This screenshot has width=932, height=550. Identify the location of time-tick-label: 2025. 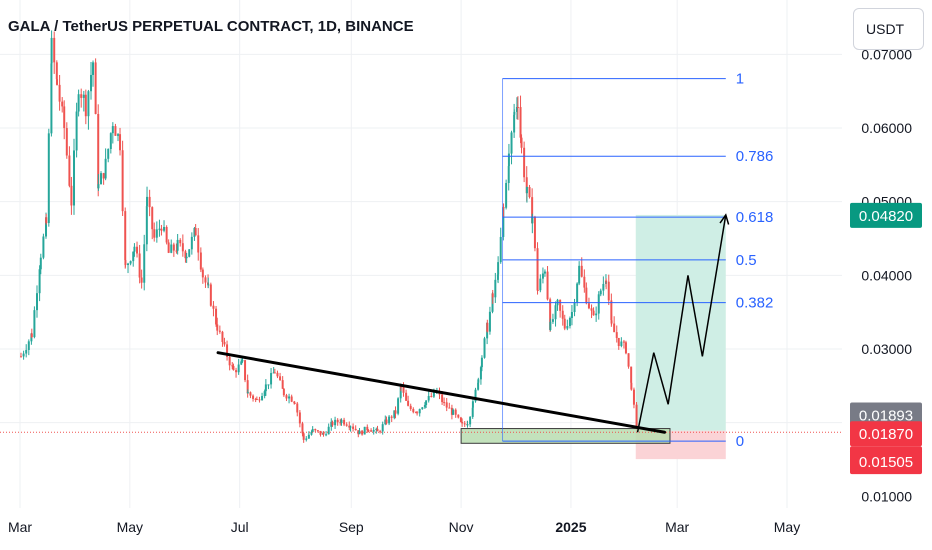
(570, 527).